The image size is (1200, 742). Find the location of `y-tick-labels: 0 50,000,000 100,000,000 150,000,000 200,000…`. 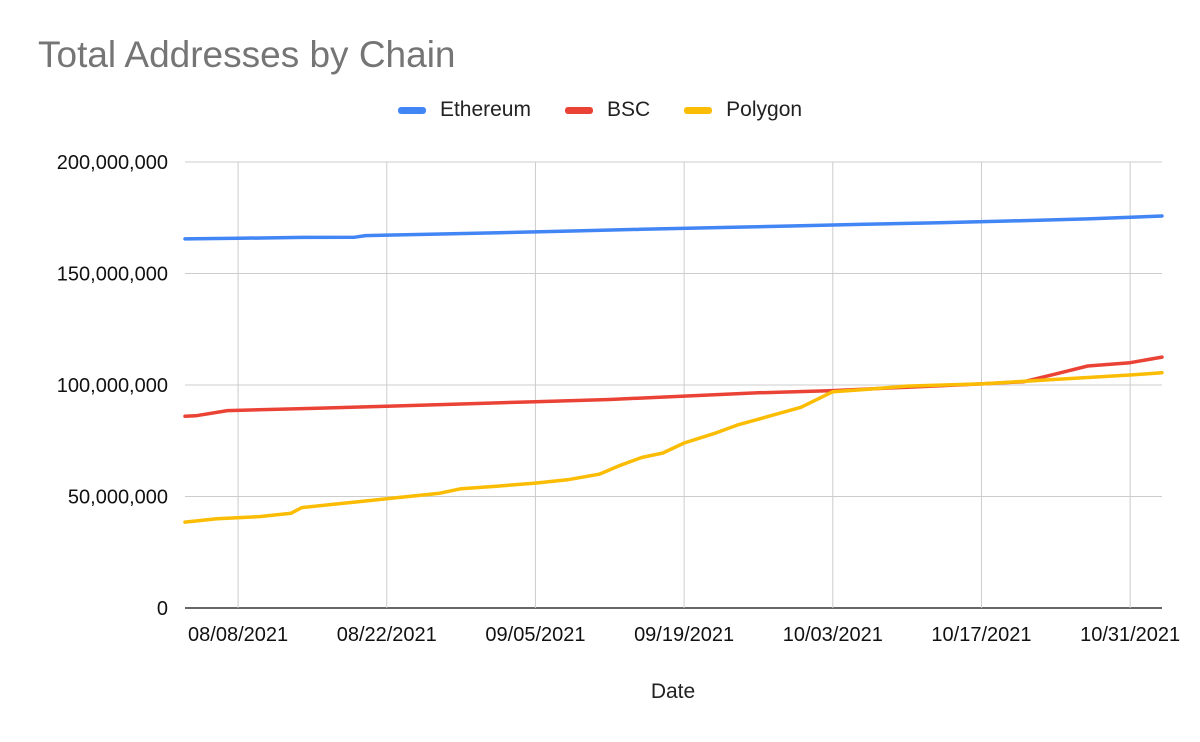

y-tick-labels: 0 50,000,000 100,000,000 150,000,000 200,000… is located at coordinates (112, 386).